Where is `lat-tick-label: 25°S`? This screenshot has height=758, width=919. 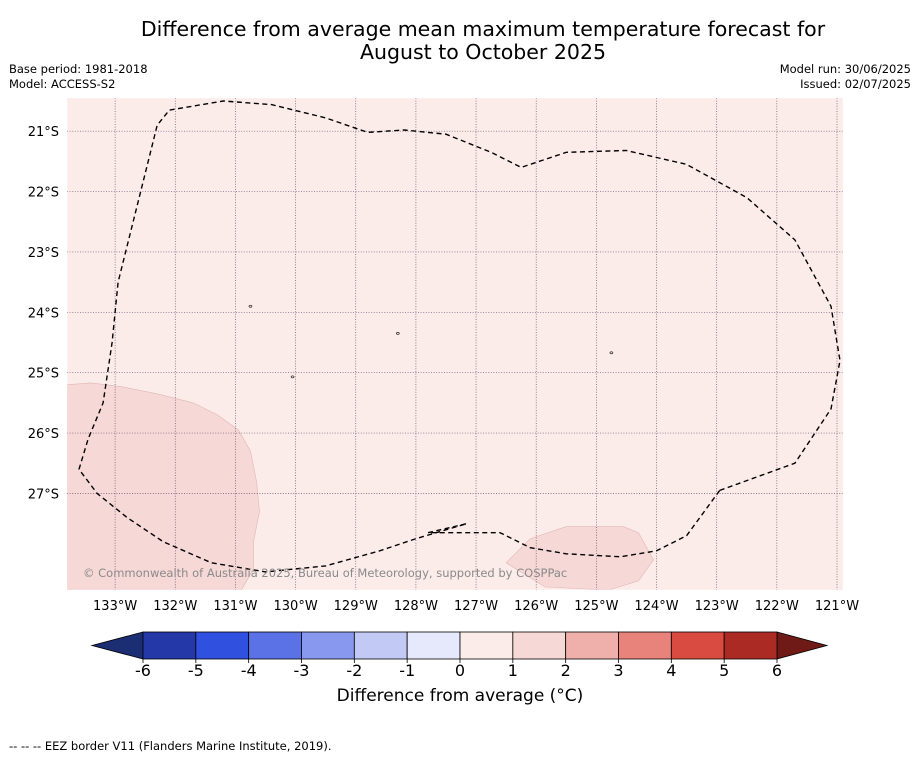 lat-tick-label: 25°S is located at coordinates (43, 374).